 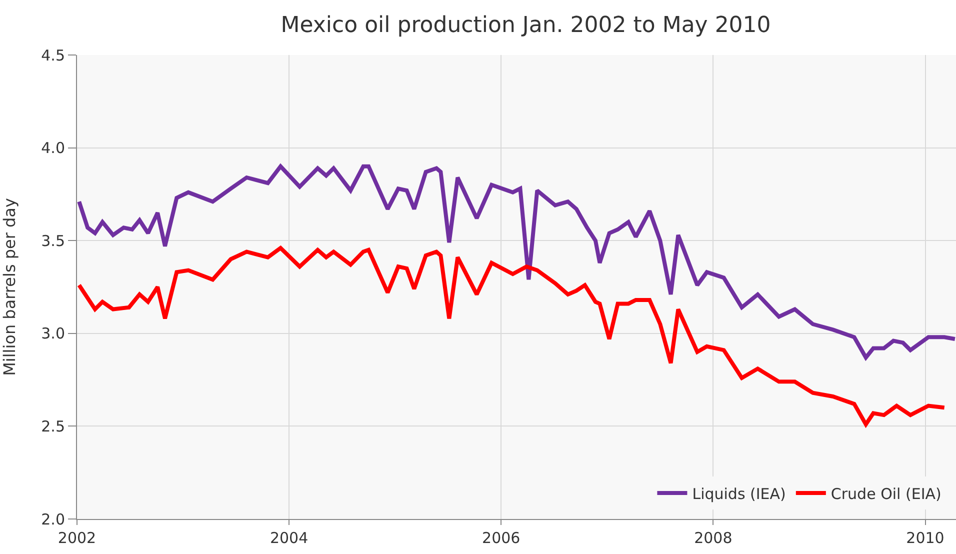 What do you see at coordinates (77, 538) in the screenshot?
I see `x-tick-label: 2002` at bounding box center [77, 538].